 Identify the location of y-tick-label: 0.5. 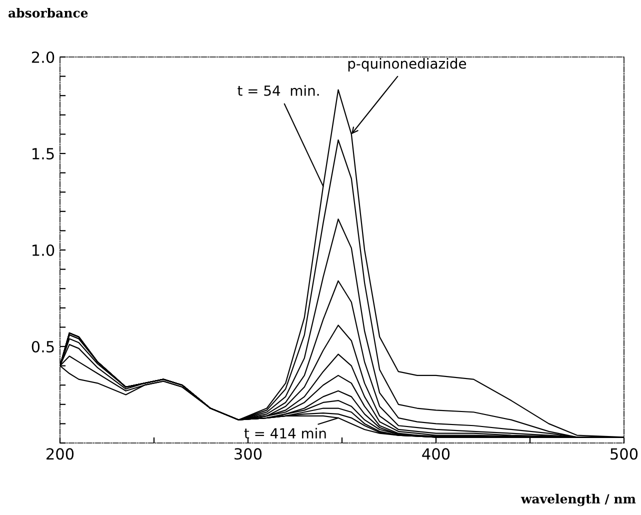
(43, 346).